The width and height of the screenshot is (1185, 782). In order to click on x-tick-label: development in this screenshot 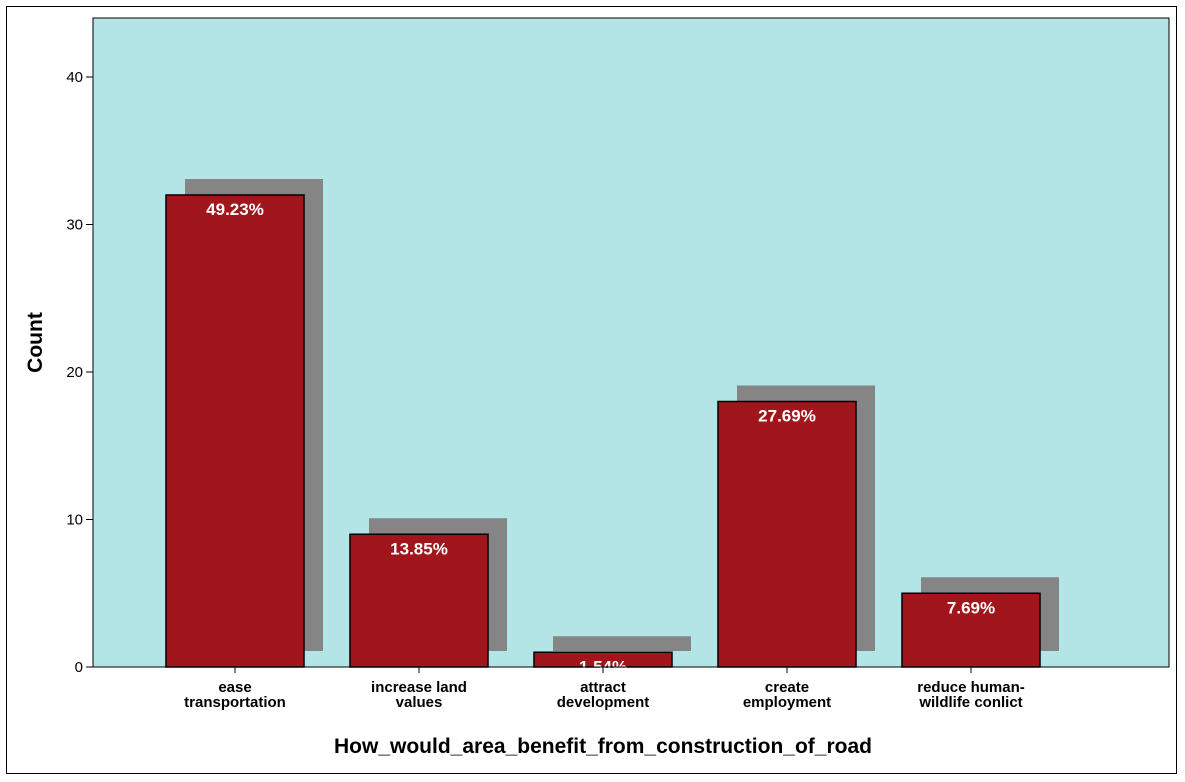, I will do `click(603, 702)`.